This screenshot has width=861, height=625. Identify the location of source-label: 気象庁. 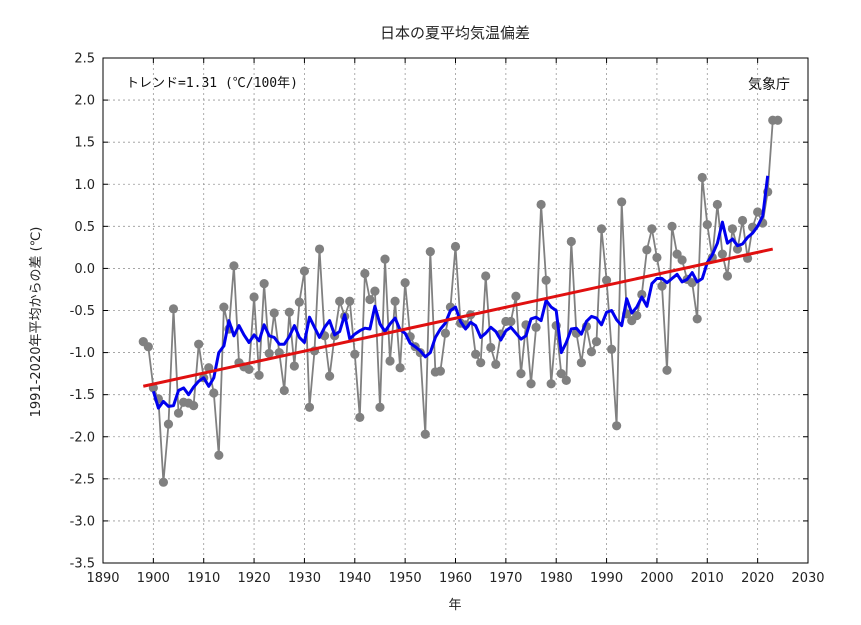
(769, 85).